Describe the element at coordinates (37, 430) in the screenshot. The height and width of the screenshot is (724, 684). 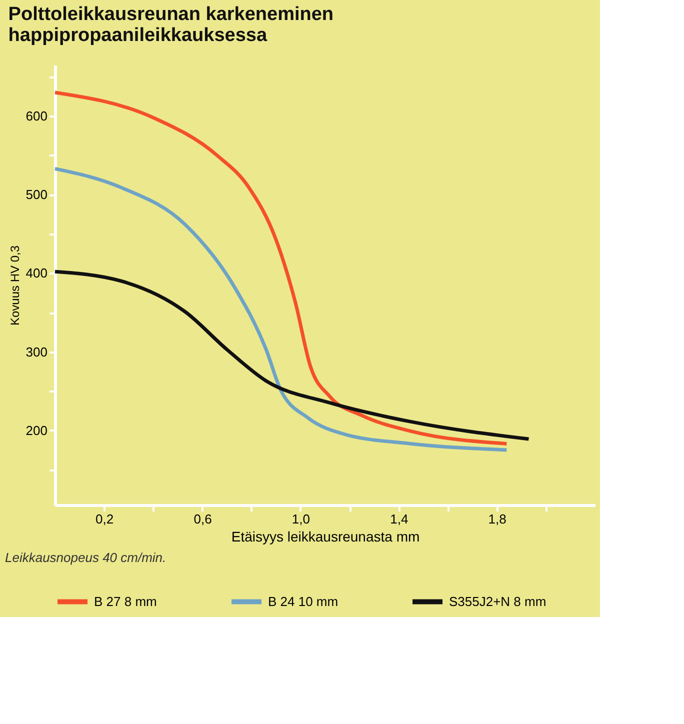
I see `y-tick-label: 200` at that location.